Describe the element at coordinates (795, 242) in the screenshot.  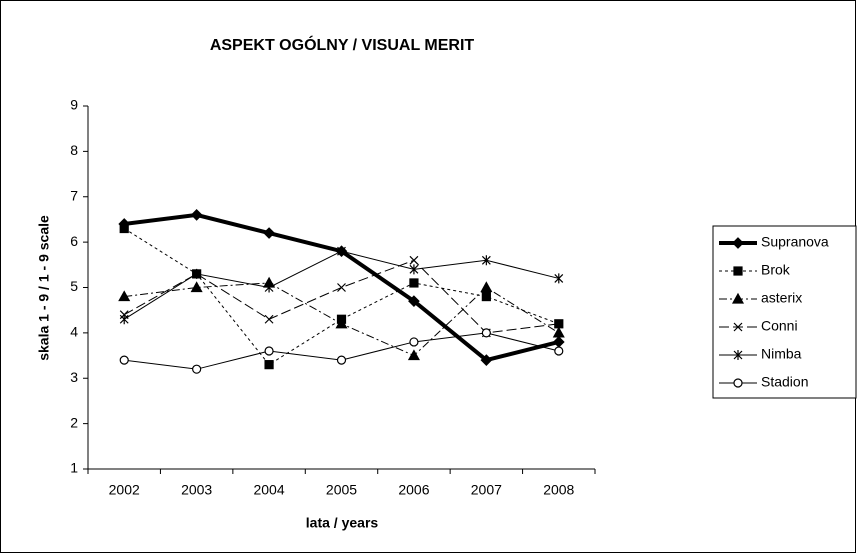
I see `legend-label: Supranova` at that location.